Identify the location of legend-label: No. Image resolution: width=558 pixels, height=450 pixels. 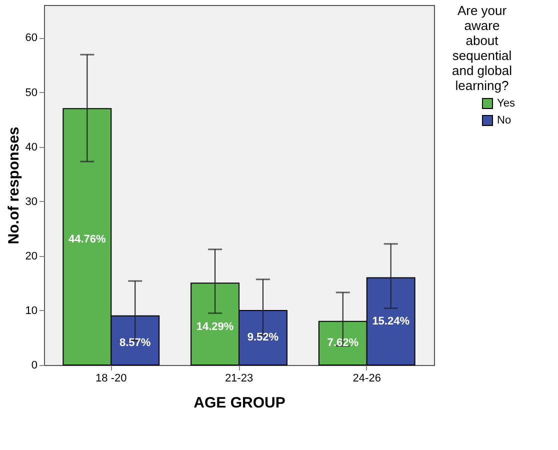
(504, 120).